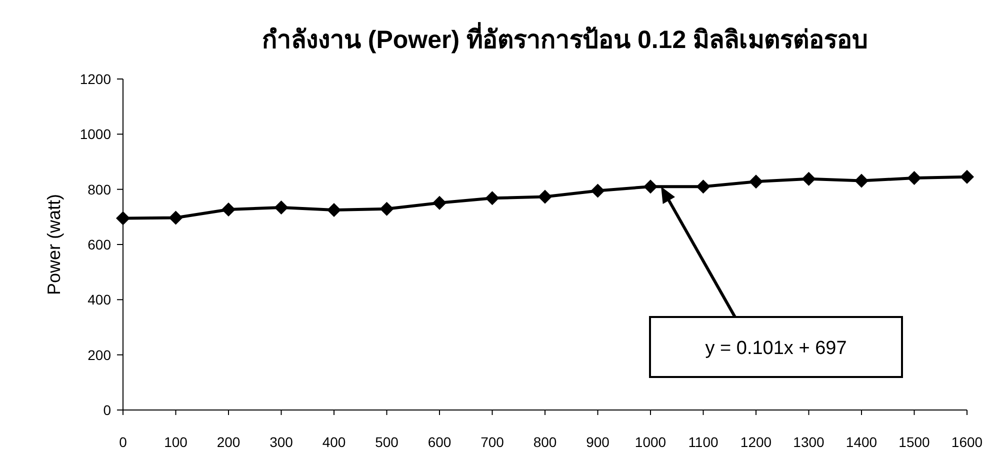 The image size is (992, 471). Describe the element at coordinates (282, 442) in the screenshot. I see `x-tick-label: 300` at that location.